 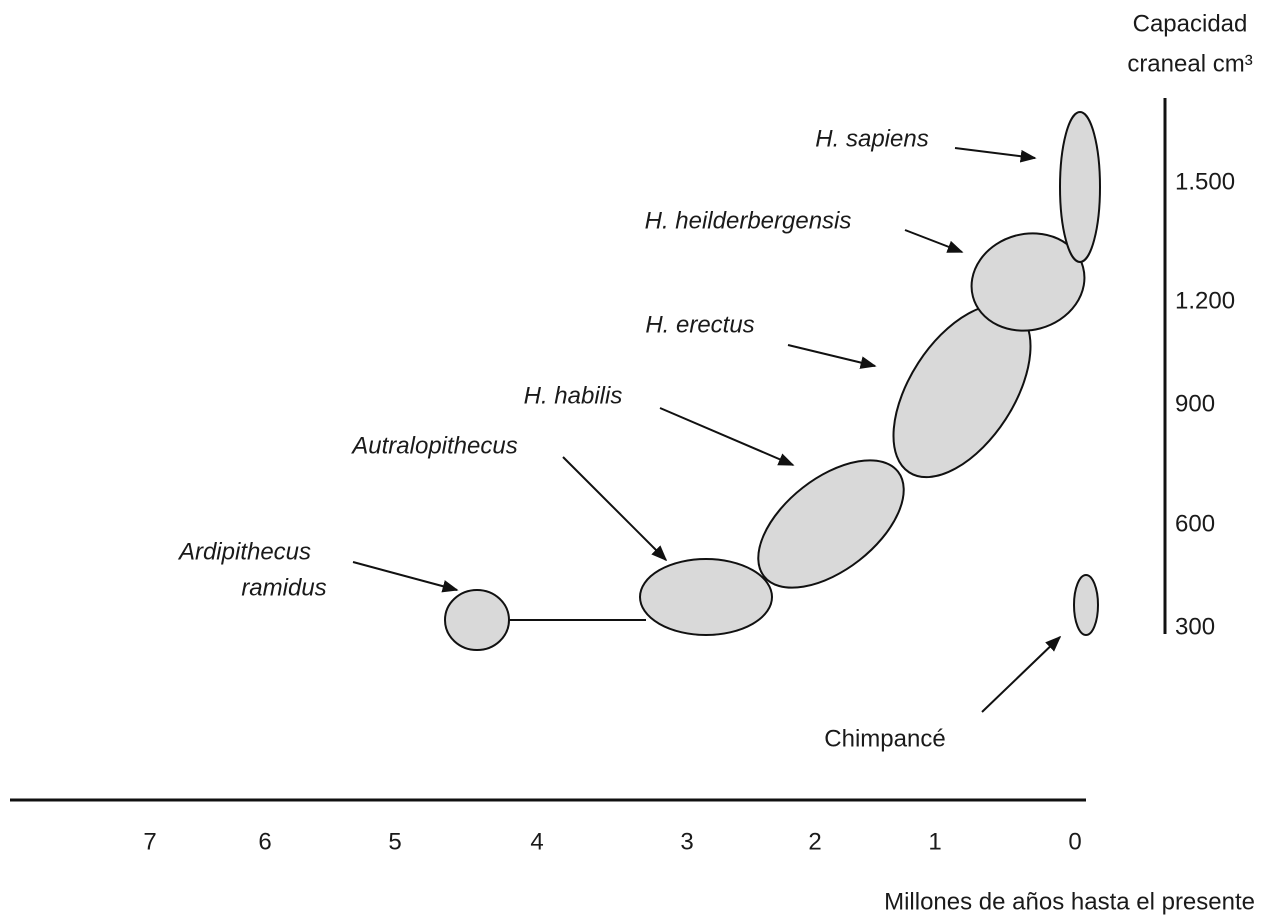 I want to click on x-tick-label: 4, so click(x=536, y=841).